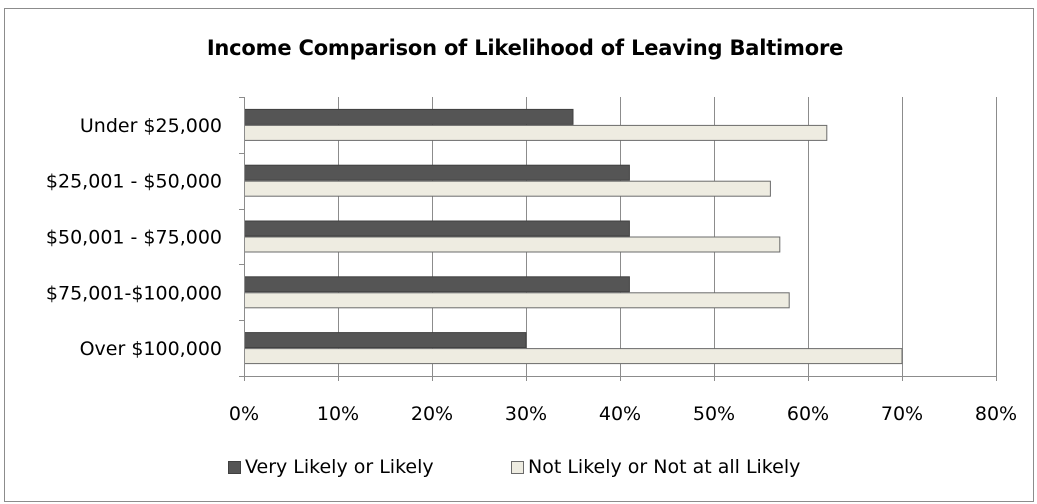 The image size is (1037, 504). I want to click on x-tick-label: 40%, so click(620, 414).